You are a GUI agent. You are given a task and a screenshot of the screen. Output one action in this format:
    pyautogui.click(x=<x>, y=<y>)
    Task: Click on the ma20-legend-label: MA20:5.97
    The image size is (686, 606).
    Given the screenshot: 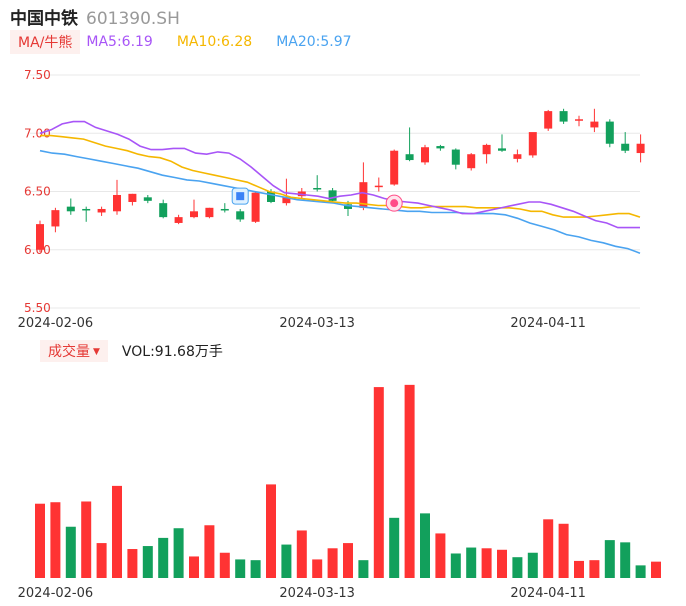 What is the action you would take?
    pyautogui.click(x=314, y=42)
    